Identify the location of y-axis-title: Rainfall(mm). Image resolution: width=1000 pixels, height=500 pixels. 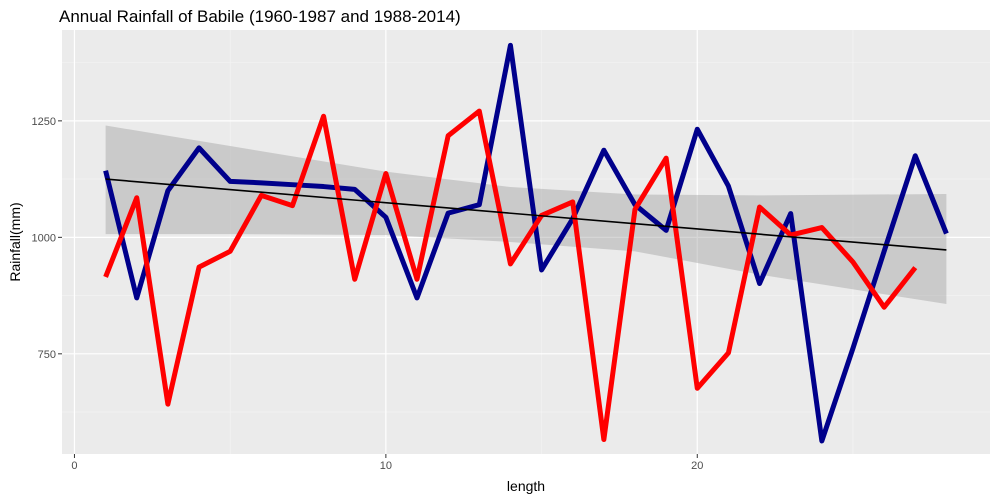
(15, 241).